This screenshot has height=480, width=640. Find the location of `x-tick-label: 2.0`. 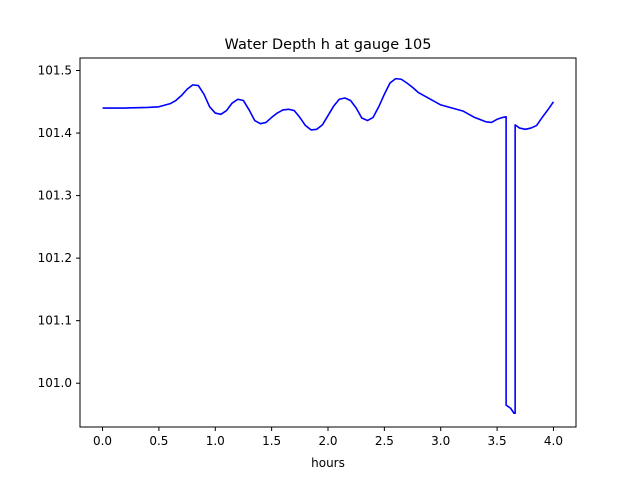

x-tick-label: 2.0 is located at coordinates (327, 441).